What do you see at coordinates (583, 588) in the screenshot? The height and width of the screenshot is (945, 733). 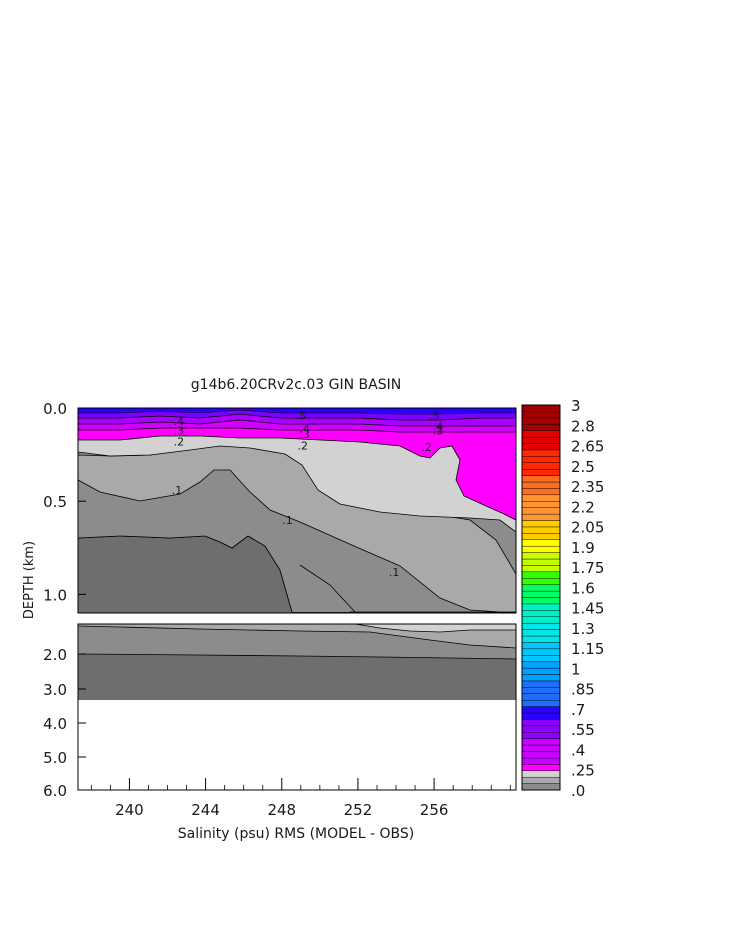 I see `colorbar-tick-label: 1.6` at bounding box center [583, 588].